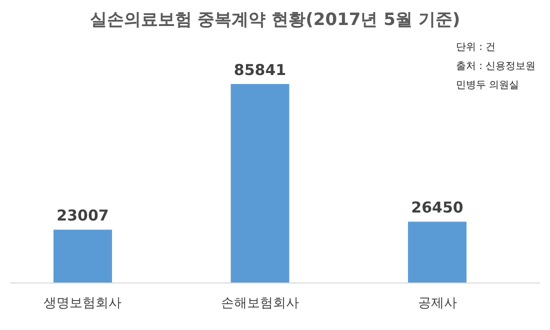  Describe the element at coordinates (260, 70) in the screenshot. I see `data-label: 85841` at that location.